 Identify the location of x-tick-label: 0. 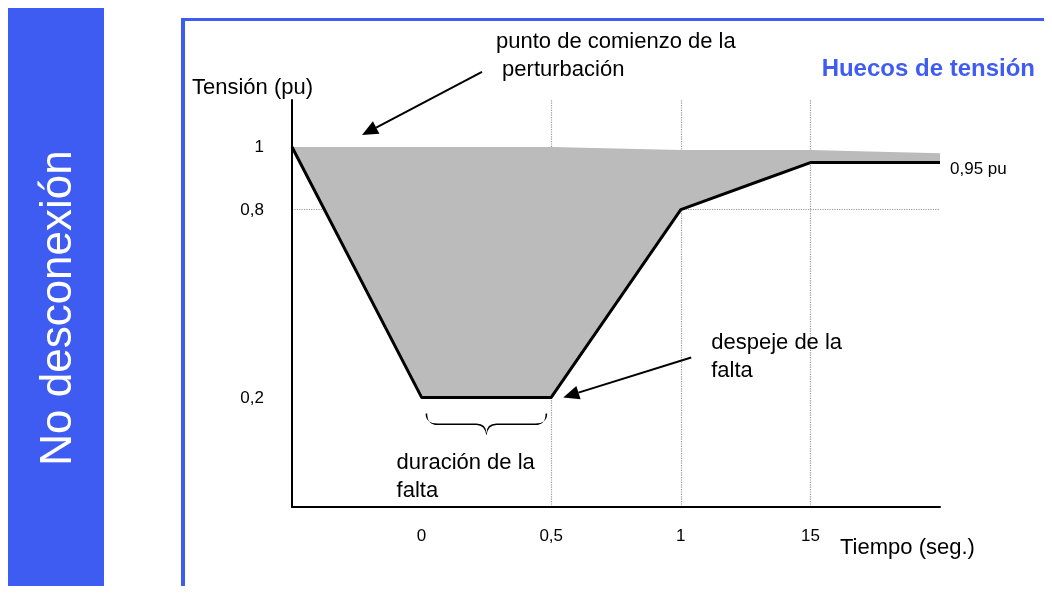
(421, 535).